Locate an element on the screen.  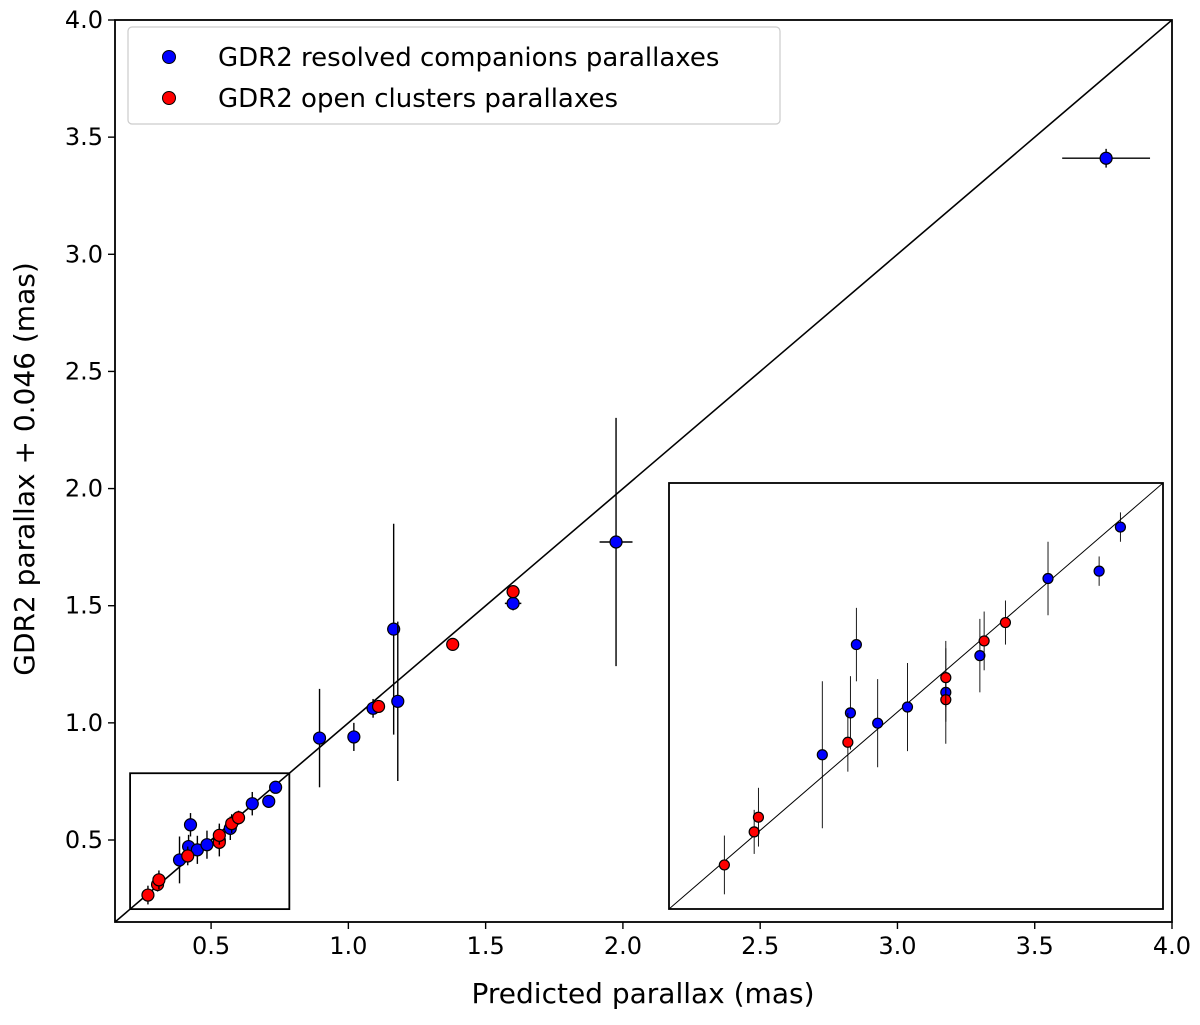
y-tick-label-1: 1.0 is located at coordinates (84, 723).